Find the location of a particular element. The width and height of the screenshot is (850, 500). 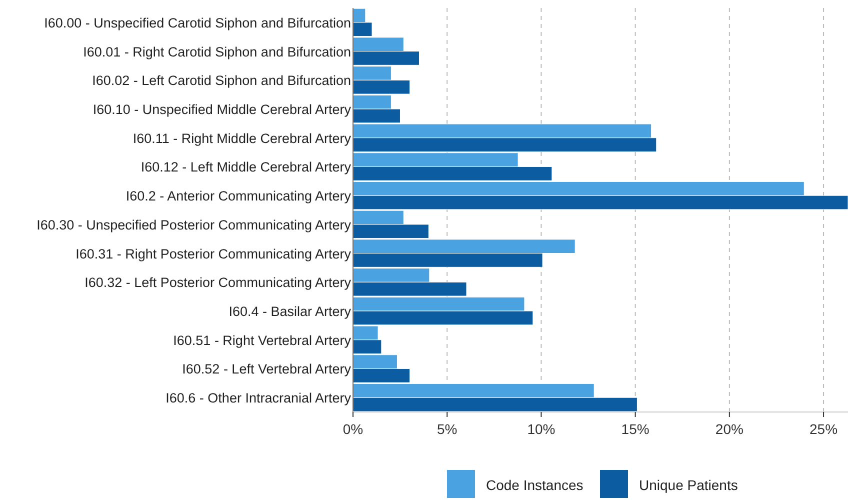

x-tick-label: 15% is located at coordinates (635, 429).